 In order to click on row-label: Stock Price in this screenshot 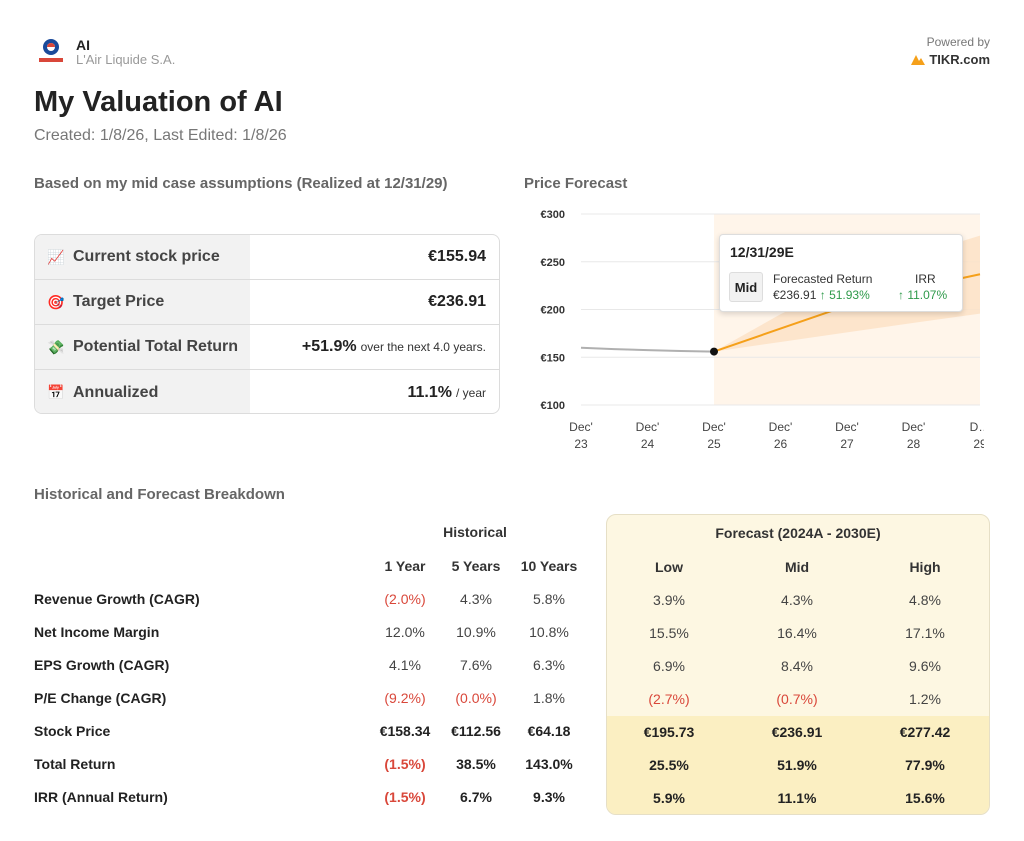, I will do `click(72, 731)`.